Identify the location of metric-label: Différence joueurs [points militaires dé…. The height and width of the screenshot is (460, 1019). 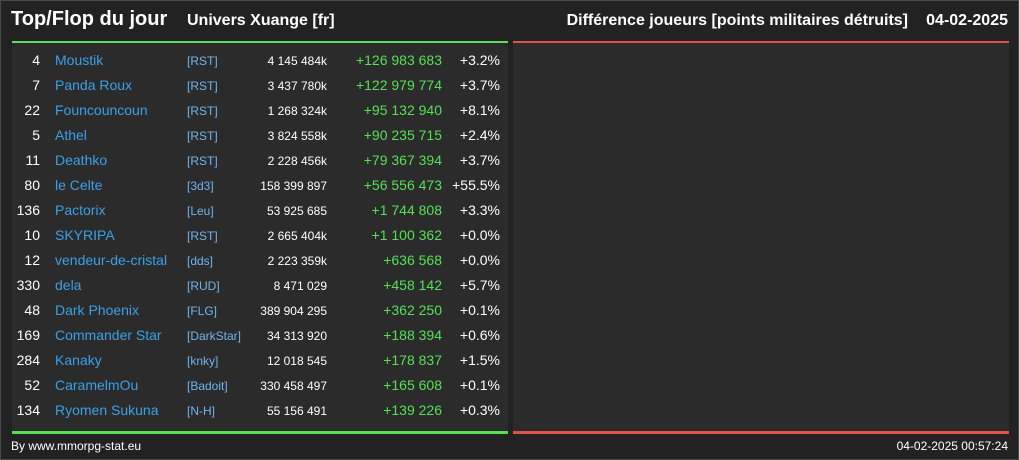
(737, 20).